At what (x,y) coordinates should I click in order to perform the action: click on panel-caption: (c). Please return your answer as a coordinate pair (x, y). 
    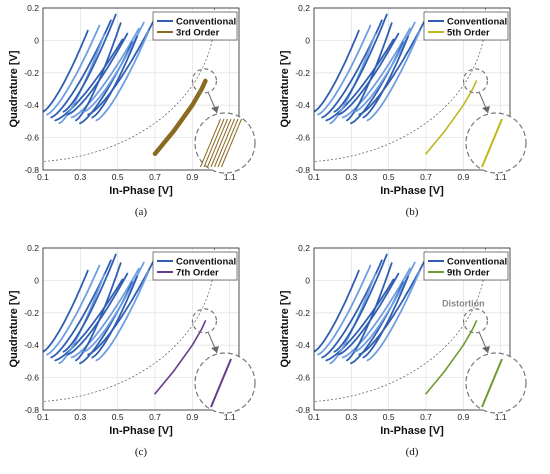
    Looking at the image, I should click on (141, 452).